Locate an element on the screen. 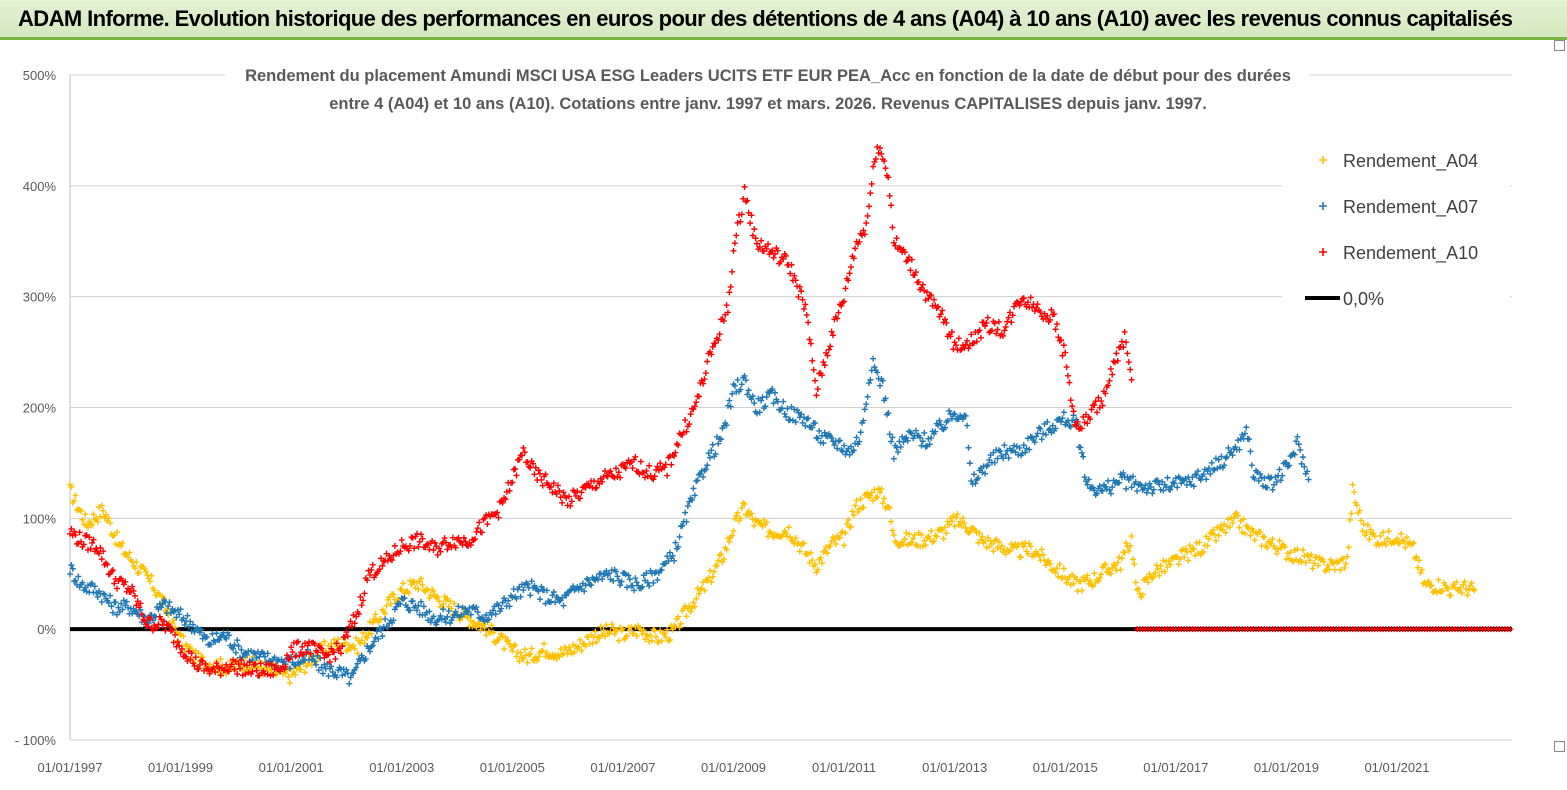  y-tick-label: 100% is located at coordinates (40, 518).